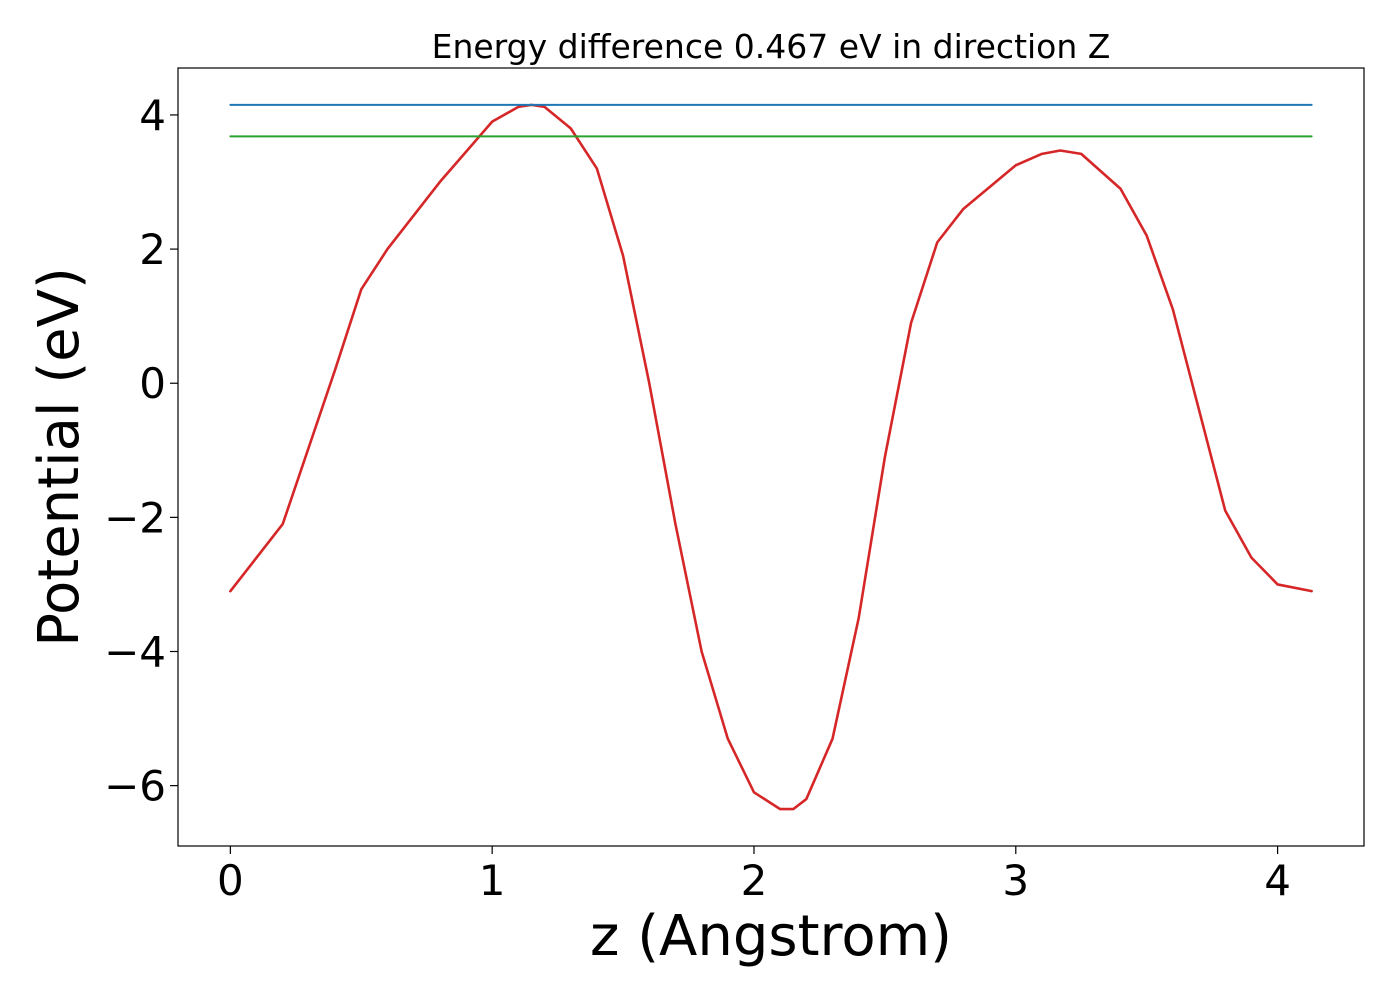 The height and width of the screenshot is (1000, 1400). Describe the element at coordinates (152, 115) in the screenshot. I see `y-tick-label: 4` at that location.